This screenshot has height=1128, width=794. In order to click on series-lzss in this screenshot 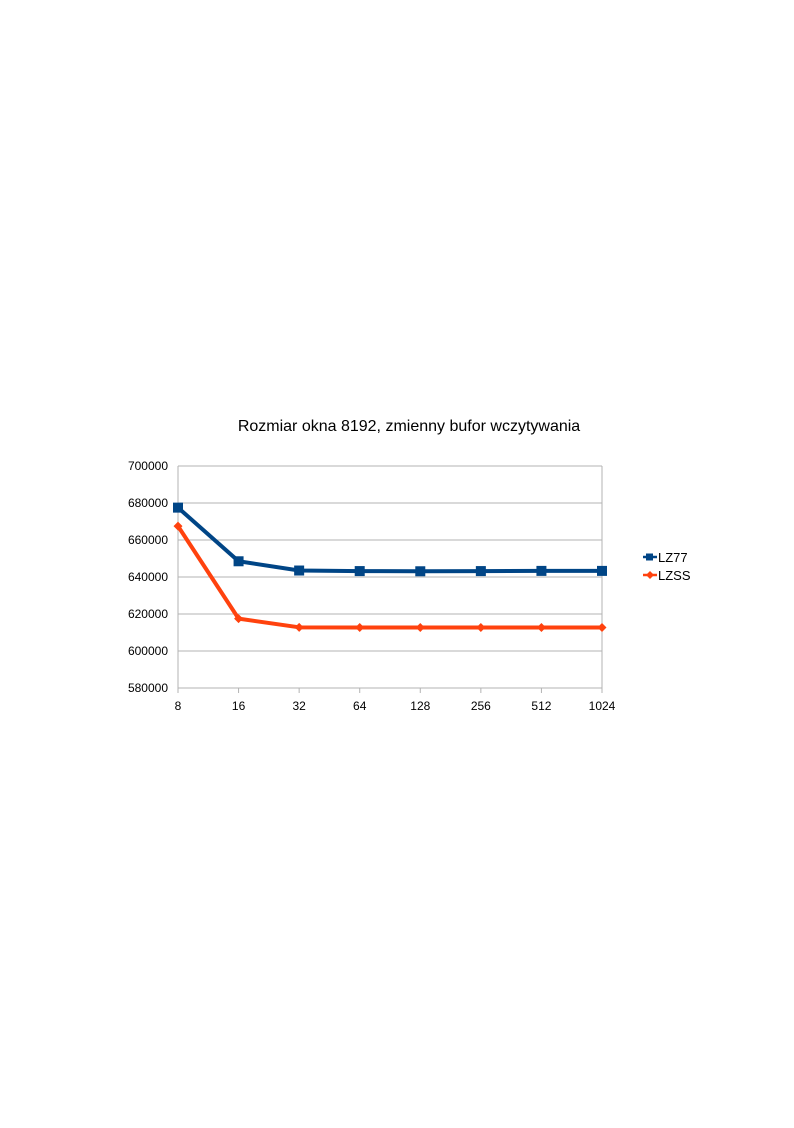, I will do `click(390, 577)`.